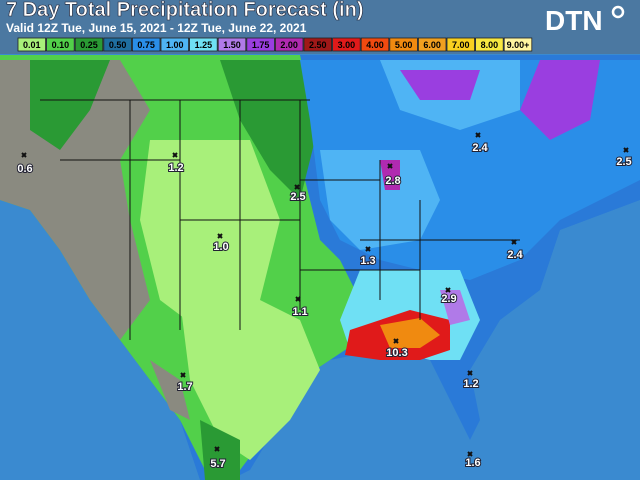 This screenshot has width=640, height=480. I want to click on point-label: 1.3, so click(367, 261).